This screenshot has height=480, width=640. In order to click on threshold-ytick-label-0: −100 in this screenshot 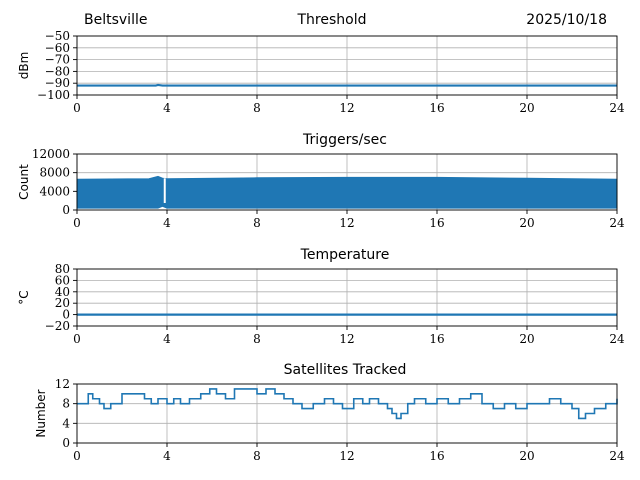, I will do `click(53, 95)`.